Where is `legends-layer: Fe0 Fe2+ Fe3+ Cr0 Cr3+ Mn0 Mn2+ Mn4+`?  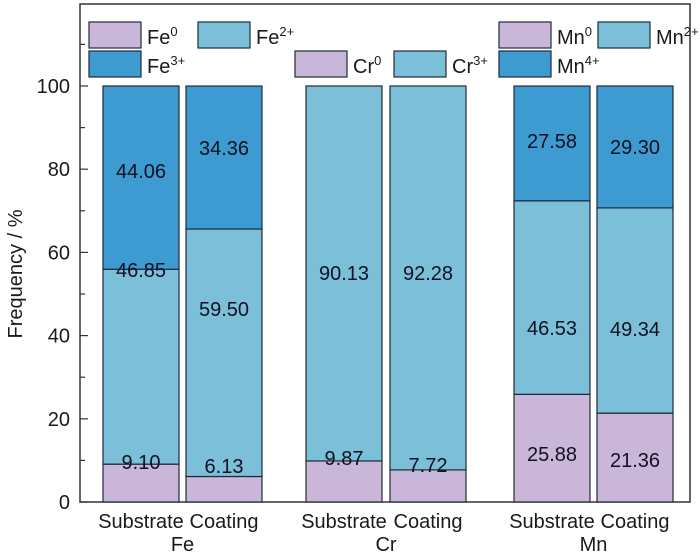
legends-layer: Fe0 Fe2+ Fe3+ Cr0 Cr3+ Mn0 Mn2+ Mn4+ is located at coordinates (393, 49).